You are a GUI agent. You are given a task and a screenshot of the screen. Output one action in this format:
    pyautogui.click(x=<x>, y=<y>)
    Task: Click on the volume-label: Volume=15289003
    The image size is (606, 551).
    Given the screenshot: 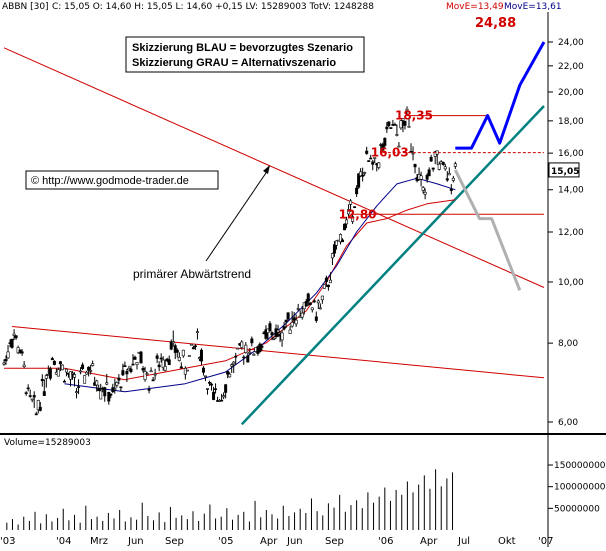 What is the action you would take?
    pyautogui.click(x=47, y=443)
    